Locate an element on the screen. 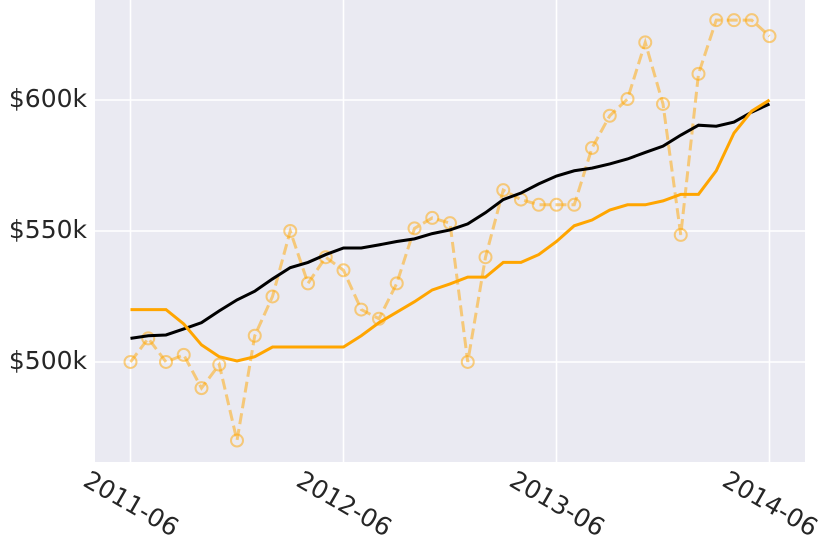  x-tick-label: 2013-06 is located at coordinates (557, 503).